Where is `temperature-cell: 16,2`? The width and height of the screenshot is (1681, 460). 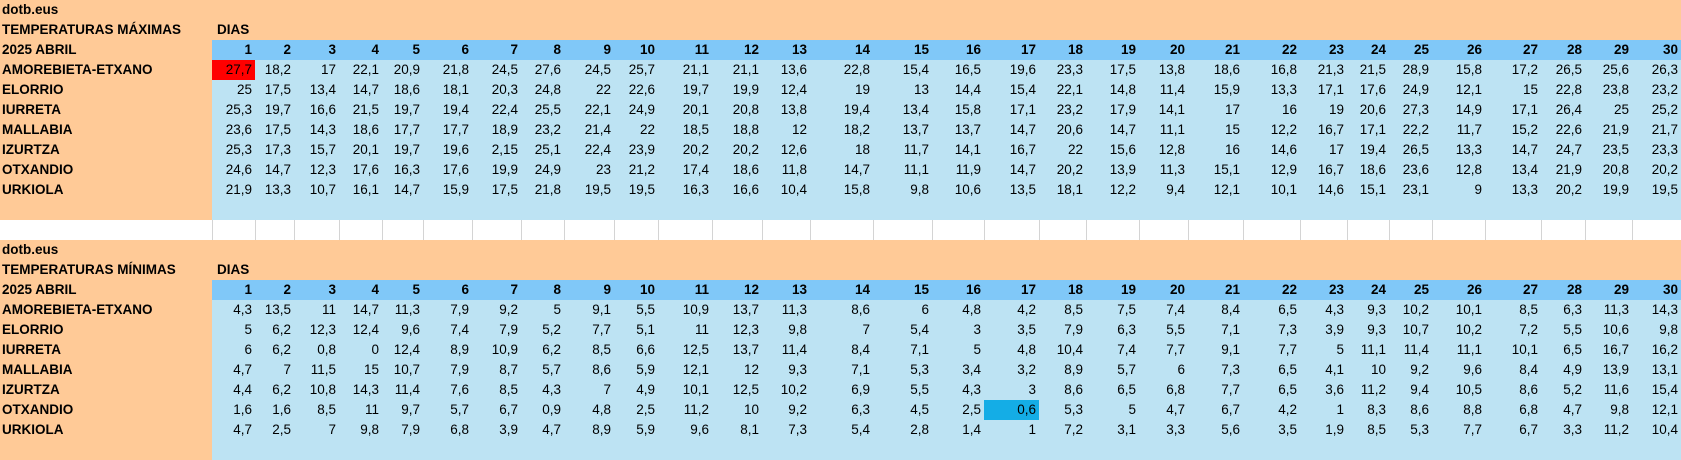
temperature-cell: 16,2 is located at coordinates (1664, 349).